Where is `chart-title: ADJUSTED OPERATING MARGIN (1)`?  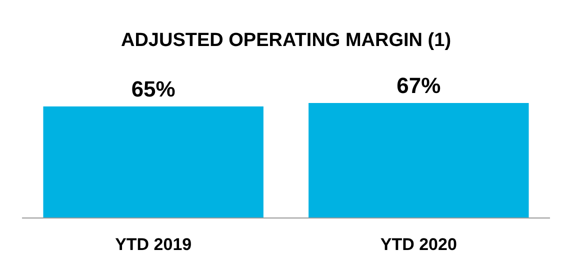
chart-title: ADJUSTED OPERATING MARGIN (1) is located at coordinates (286, 40).